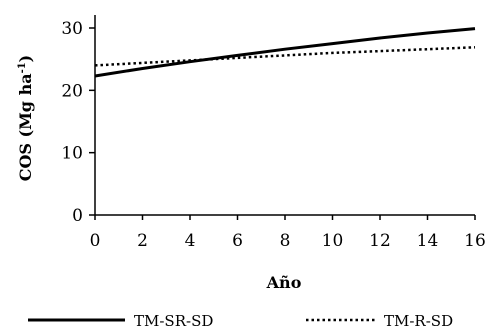  Describe the element at coordinates (72, 91) in the screenshot. I see `y-tick-label: 20` at that location.